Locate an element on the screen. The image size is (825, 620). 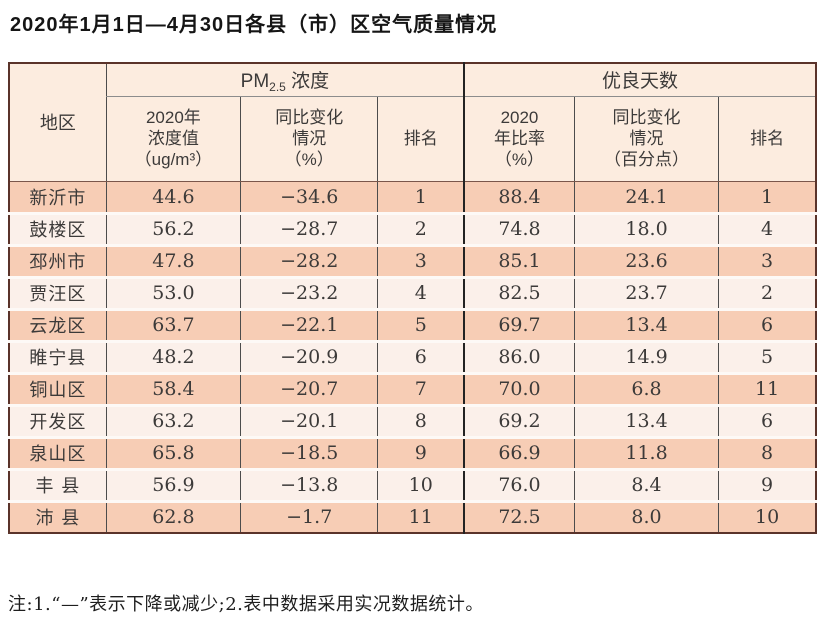
pm-value-cell: 56.2 is located at coordinates (173, 230).